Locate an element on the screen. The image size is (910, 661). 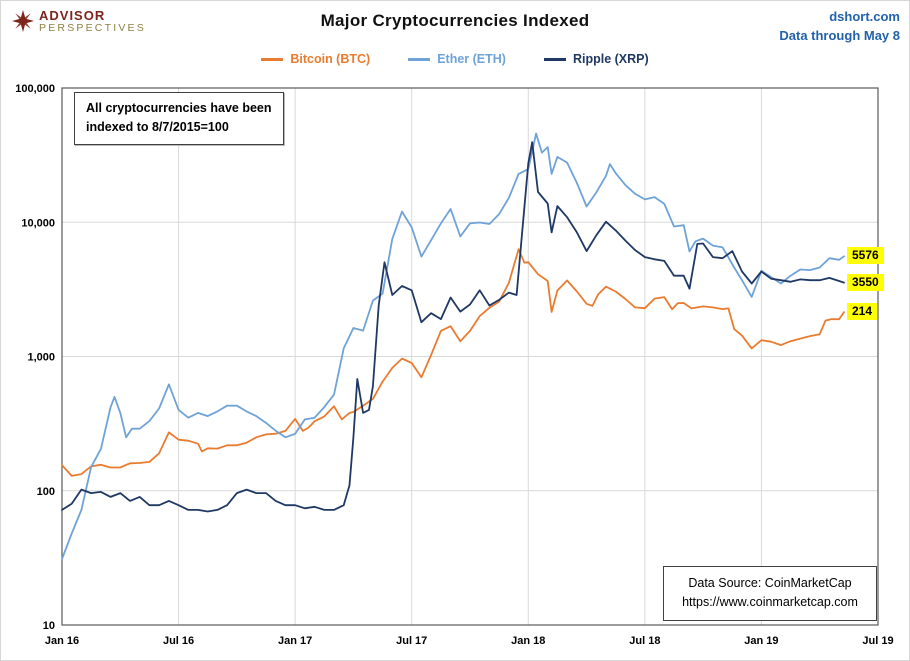
y-tick-label: 100 is located at coordinates (46, 492).